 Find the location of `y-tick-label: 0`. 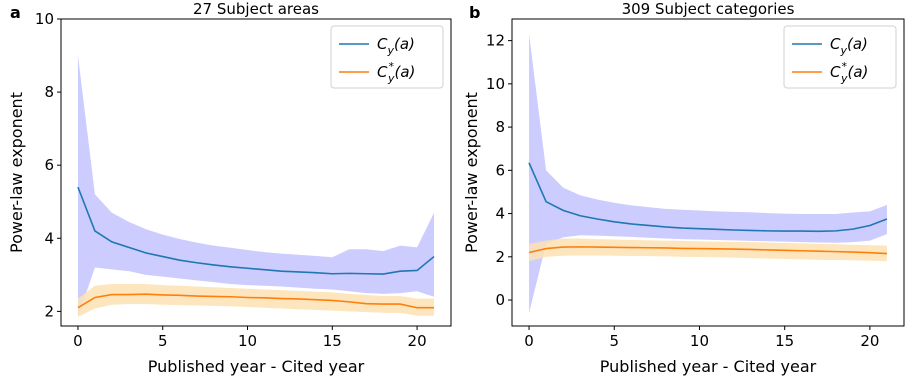

y-tick-label: 0 is located at coordinates (500, 300).